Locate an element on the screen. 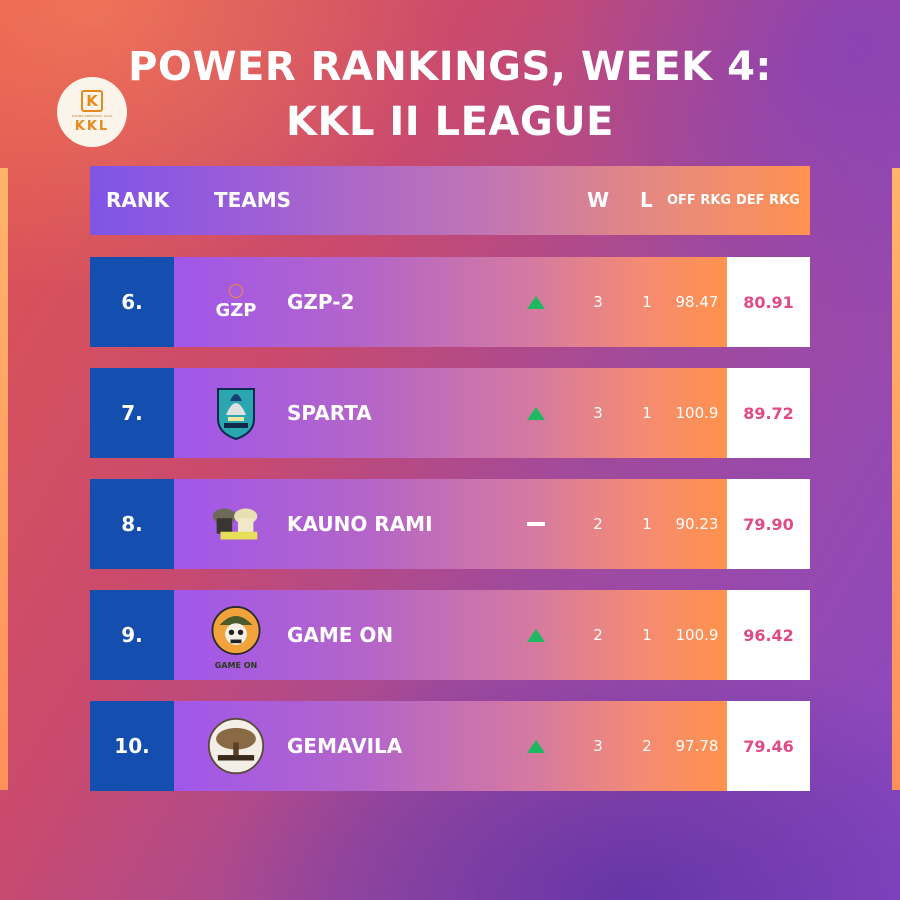 The height and width of the screenshot is (900, 900). table-row: 7. SPARTA 3 1 100.9 89.72 is located at coordinates (450, 413).